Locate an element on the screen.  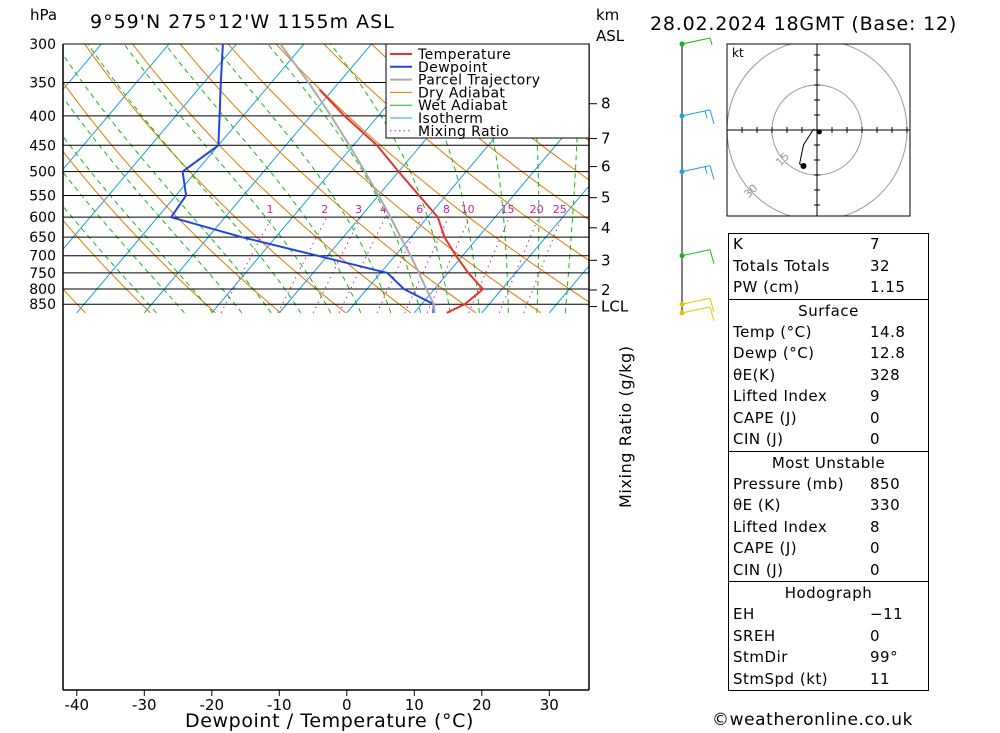
temp-tick-label: -10 is located at coordinates (279, 705).